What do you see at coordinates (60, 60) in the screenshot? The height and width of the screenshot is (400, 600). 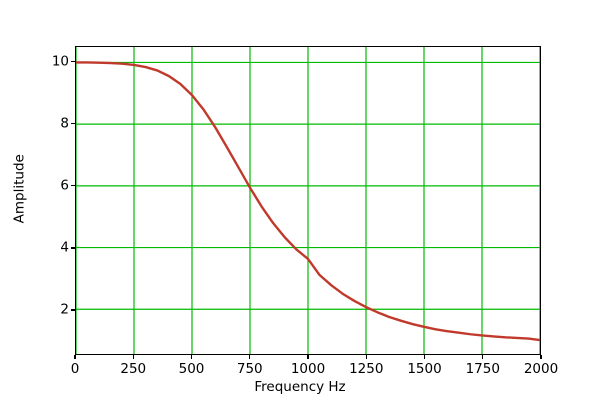 I see `y-tick-label: 10` at bounding box center [60, 60].